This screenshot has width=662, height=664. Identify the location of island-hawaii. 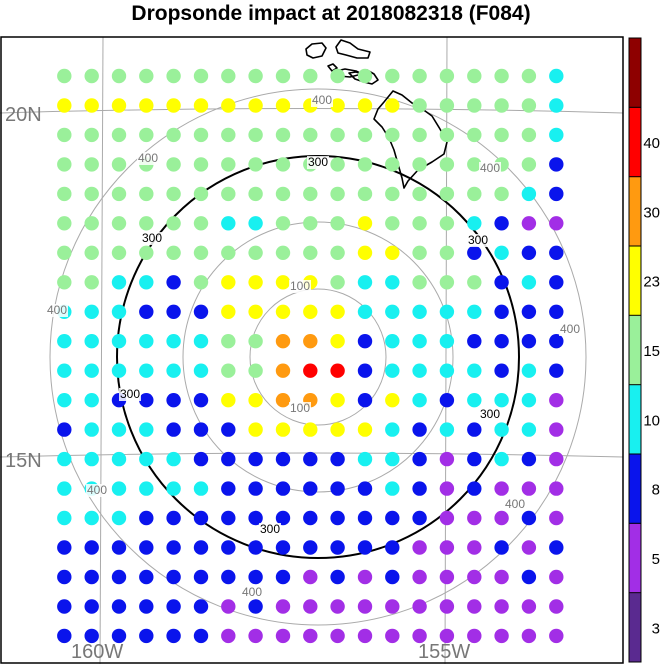
(410, 139).